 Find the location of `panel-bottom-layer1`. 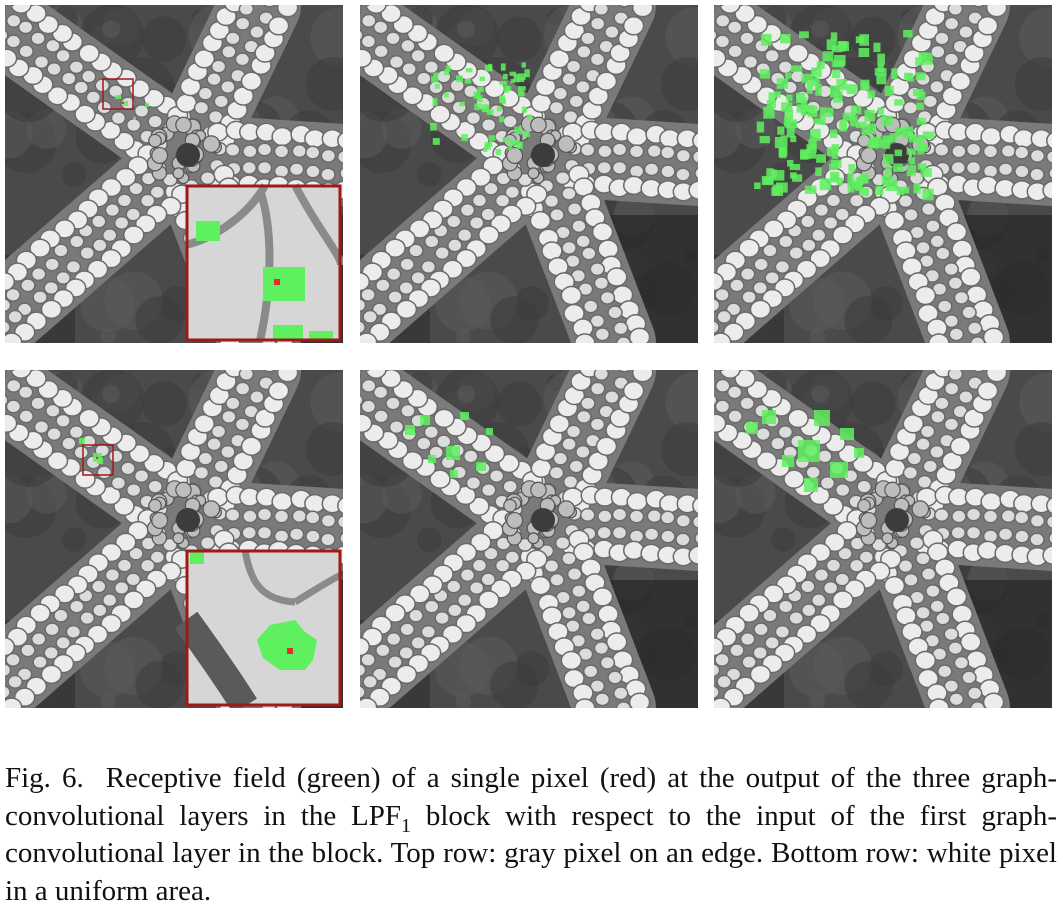

panel-bottom-layer1 is located at coordinates (174, 539).